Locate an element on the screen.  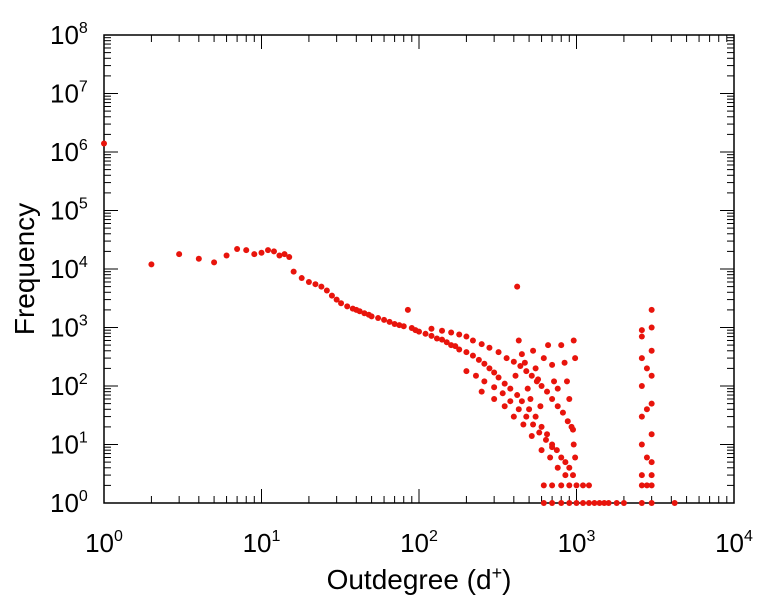
y-tick-label: 10⁴ is located at coordinates (69, 269).